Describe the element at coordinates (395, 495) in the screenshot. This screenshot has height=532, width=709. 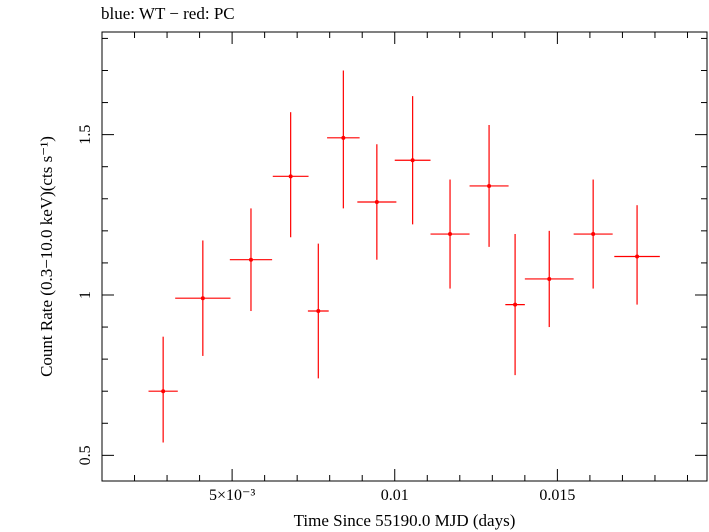
I see `x-tick-label: 0.01` at that location.